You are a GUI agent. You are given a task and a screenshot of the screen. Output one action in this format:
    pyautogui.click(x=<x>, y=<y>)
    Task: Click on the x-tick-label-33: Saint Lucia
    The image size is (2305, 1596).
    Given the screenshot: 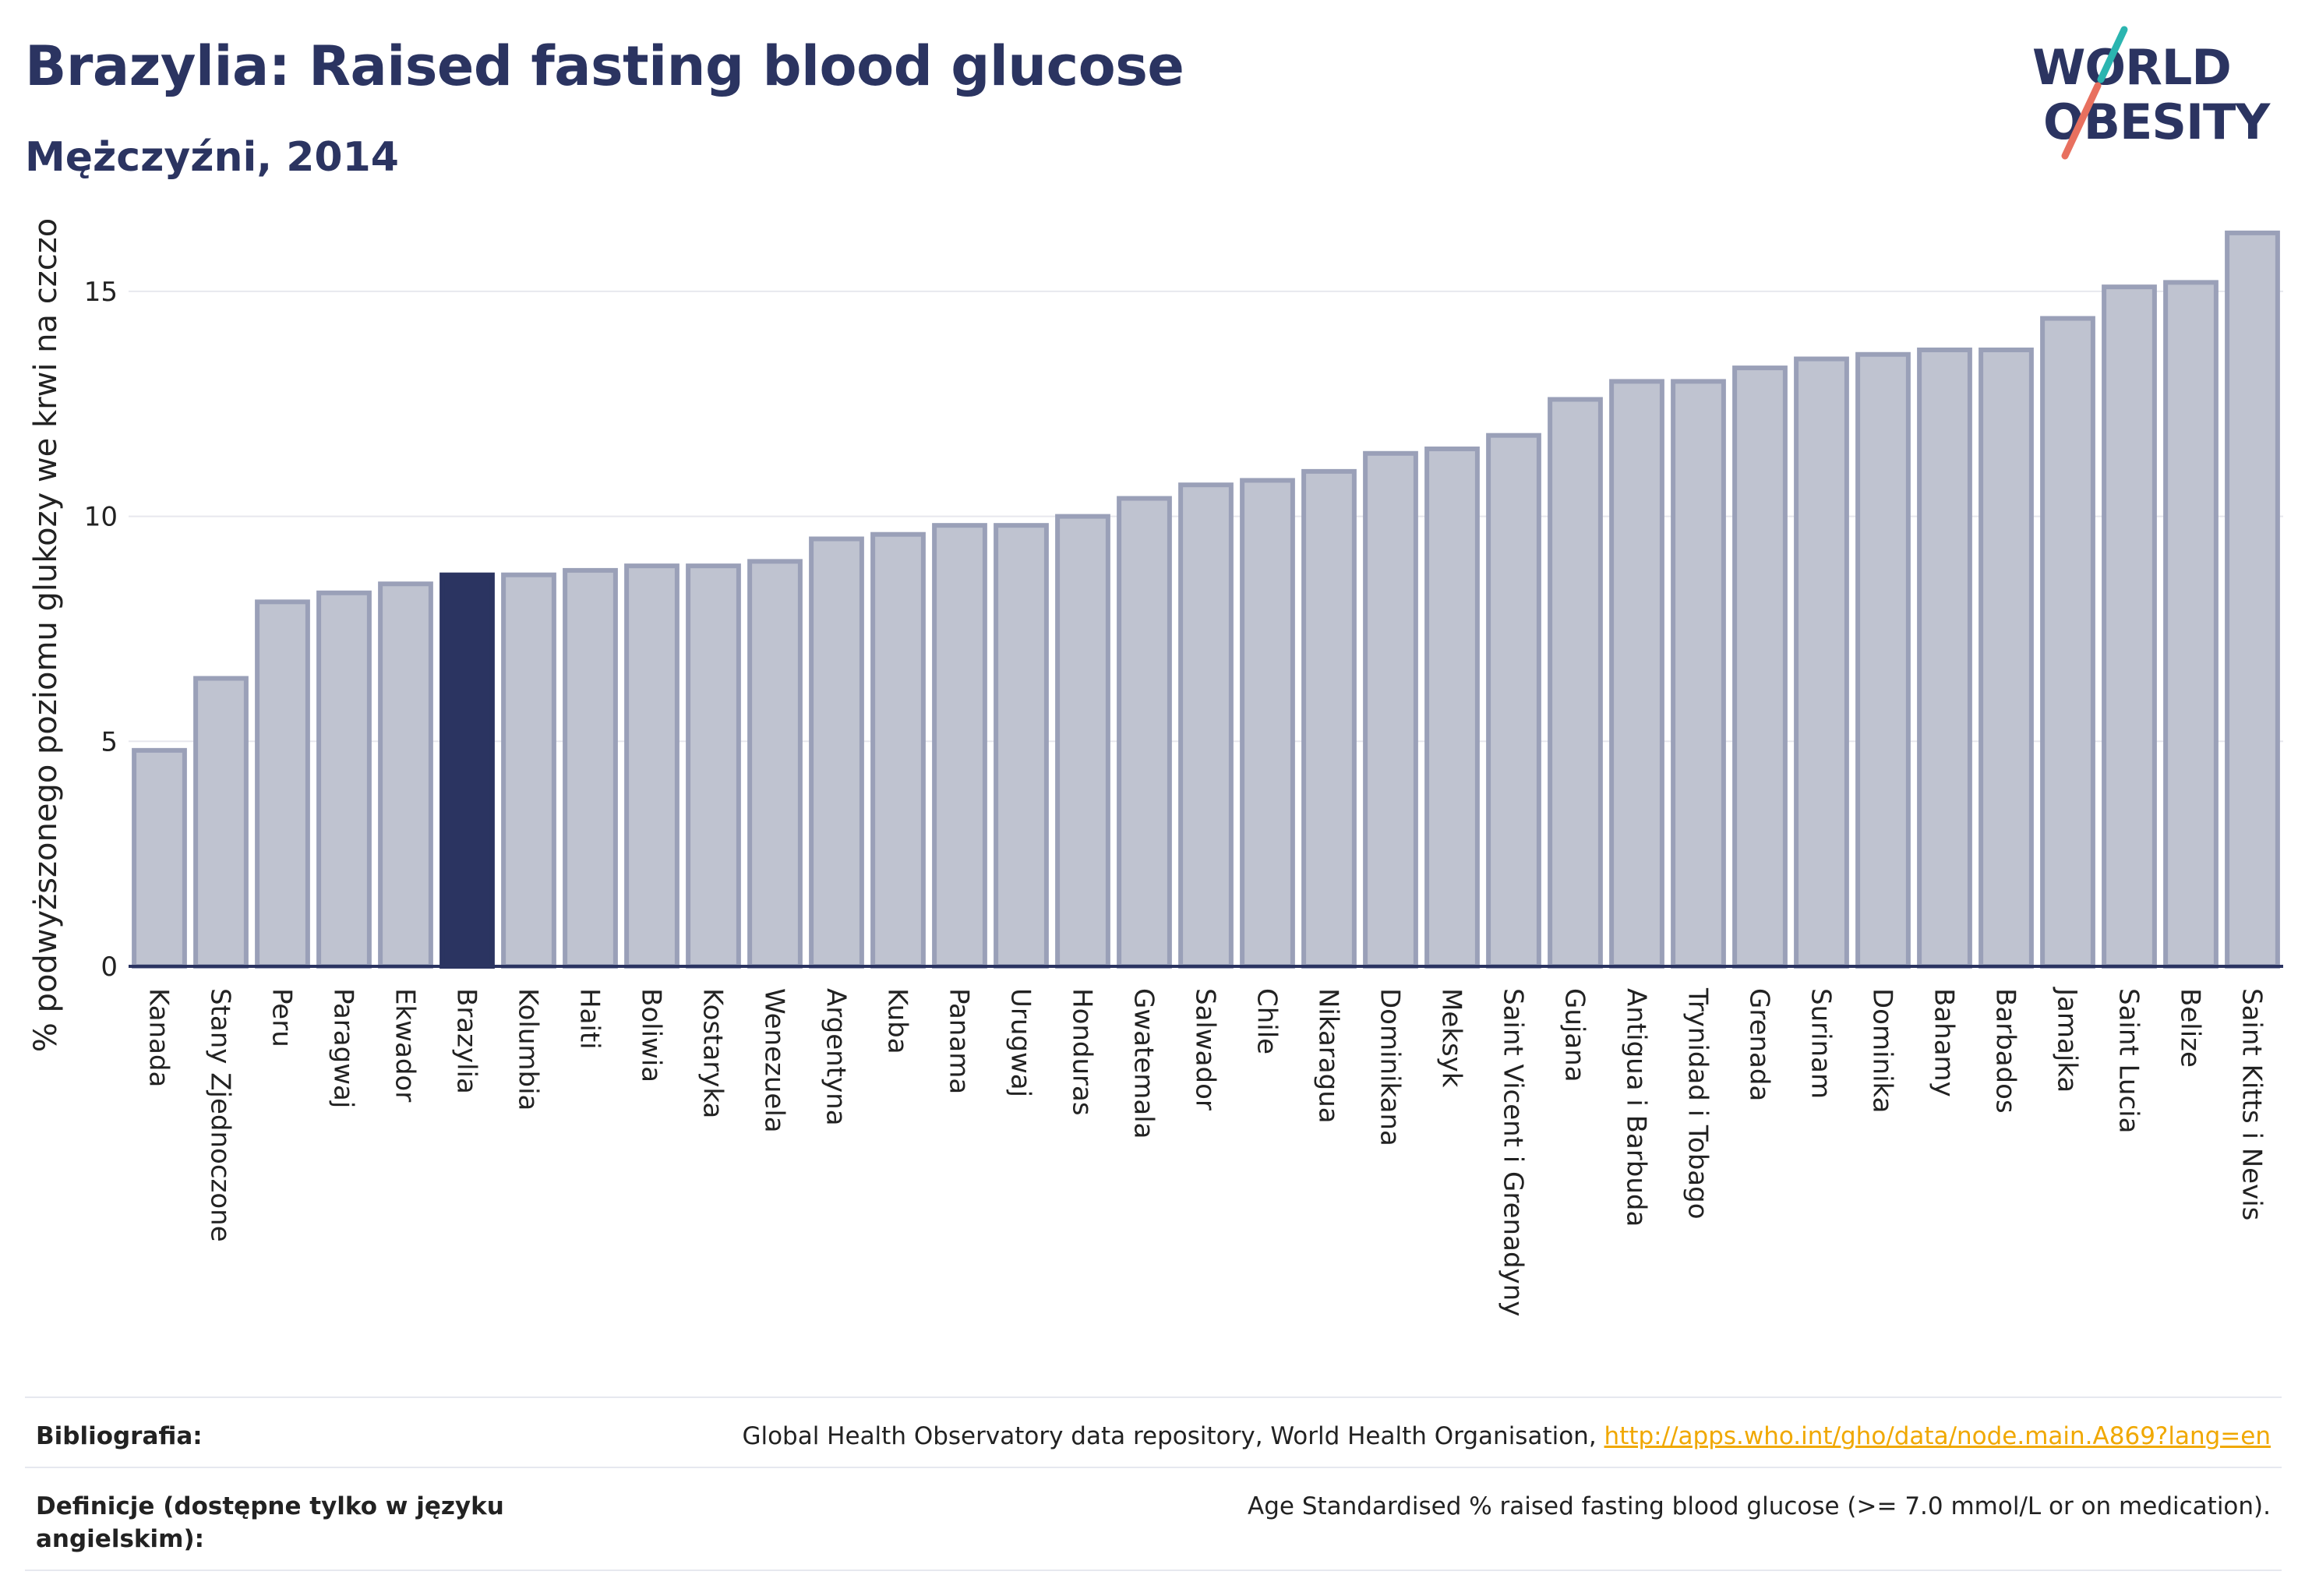 What is the action you would take?
    pyautogui.click(x=2128, y=1060)
    